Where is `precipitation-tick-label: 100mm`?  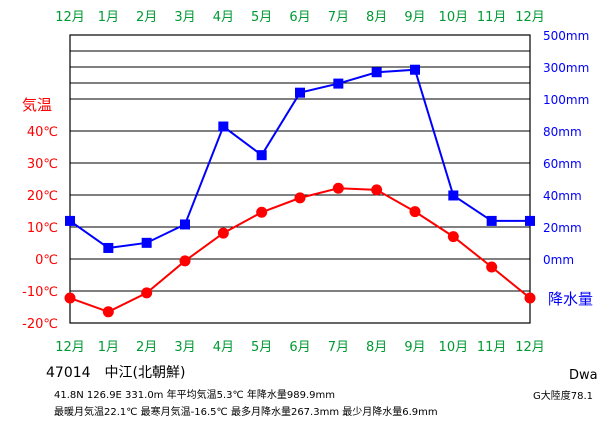 precipitation-tick-label: 100mm is located at coordinates (566, 100).